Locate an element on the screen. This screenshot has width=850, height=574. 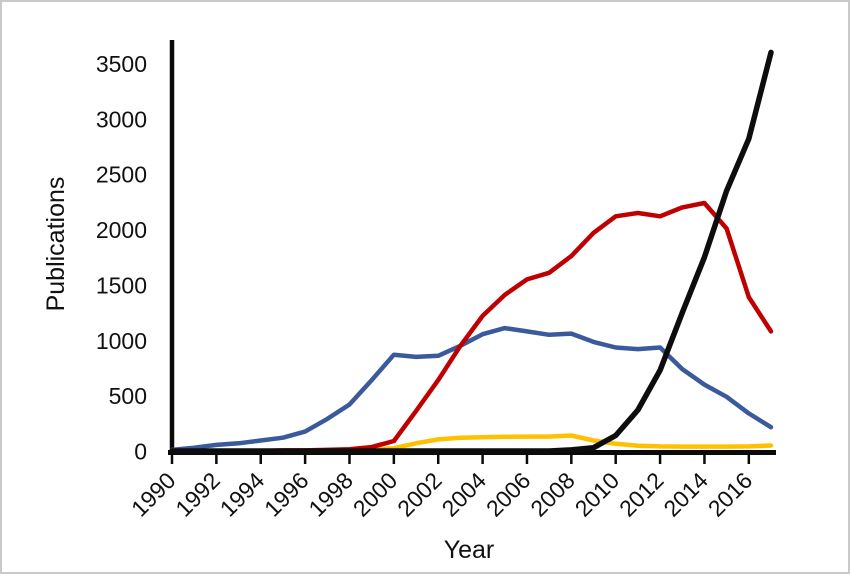
y-tick-label: 1000 is located at coordinates (121, 341).